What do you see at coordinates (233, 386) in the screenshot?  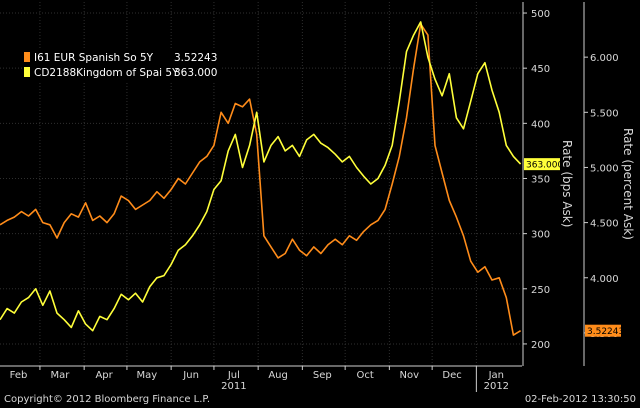 I see `x-year-label: 2011` at bounding box center [233, 386].